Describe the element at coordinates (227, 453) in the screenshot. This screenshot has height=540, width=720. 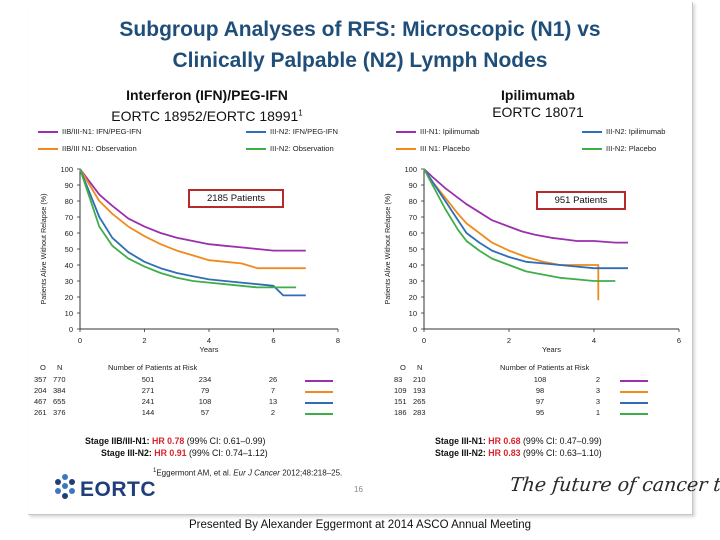
I see `hr-ci: (99% CI: 0.74–1.12)` at that location.